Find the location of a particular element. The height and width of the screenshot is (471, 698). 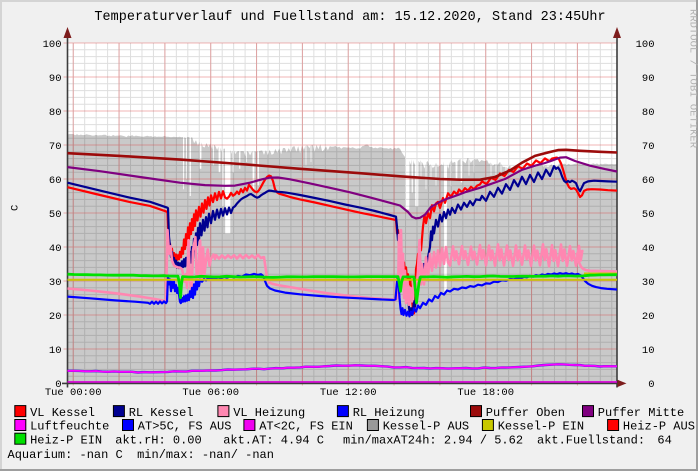

svg-text: Kessel-P AUS is located at coordinates (426, 427).